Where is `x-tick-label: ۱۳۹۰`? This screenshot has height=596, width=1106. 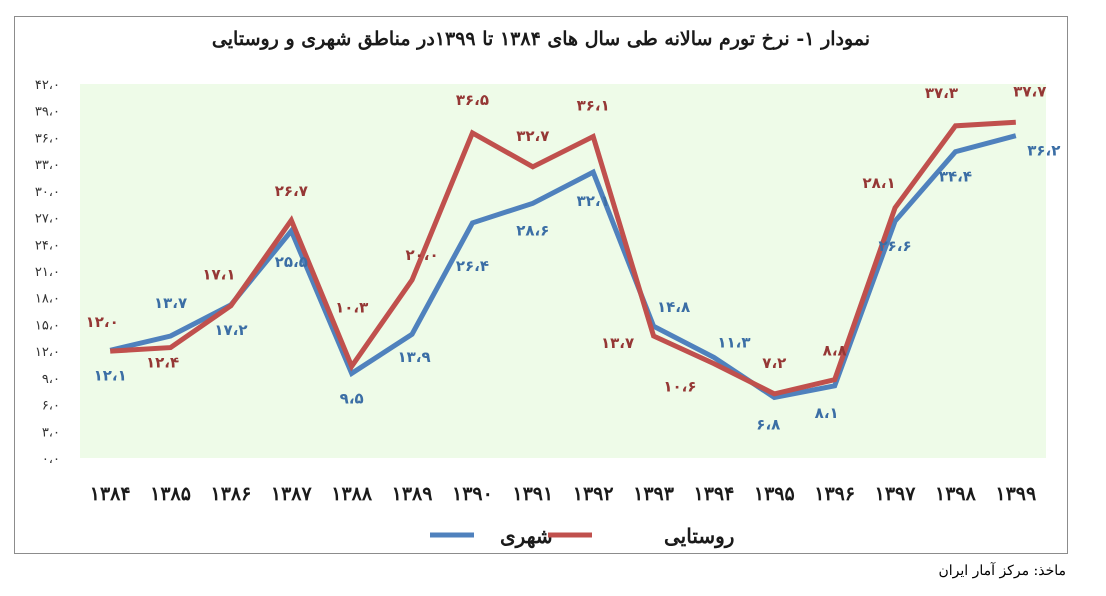 x-tick-label: ۱۳۹۰ is located at coordinates (472, 494).